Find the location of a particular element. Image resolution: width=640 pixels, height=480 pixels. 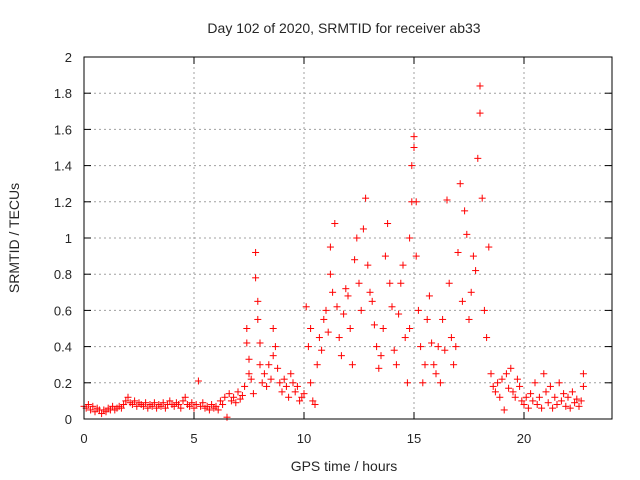

x-tick-labels: 0 5 10 15 20 is located at coordinates (305, 438).